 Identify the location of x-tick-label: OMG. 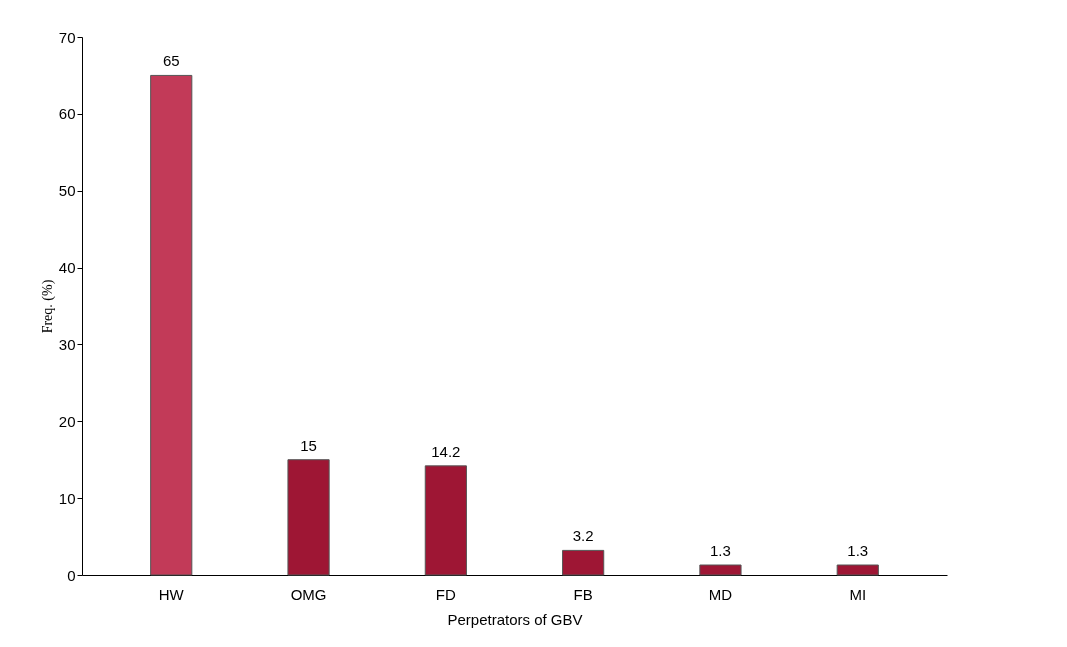
(308, 594).